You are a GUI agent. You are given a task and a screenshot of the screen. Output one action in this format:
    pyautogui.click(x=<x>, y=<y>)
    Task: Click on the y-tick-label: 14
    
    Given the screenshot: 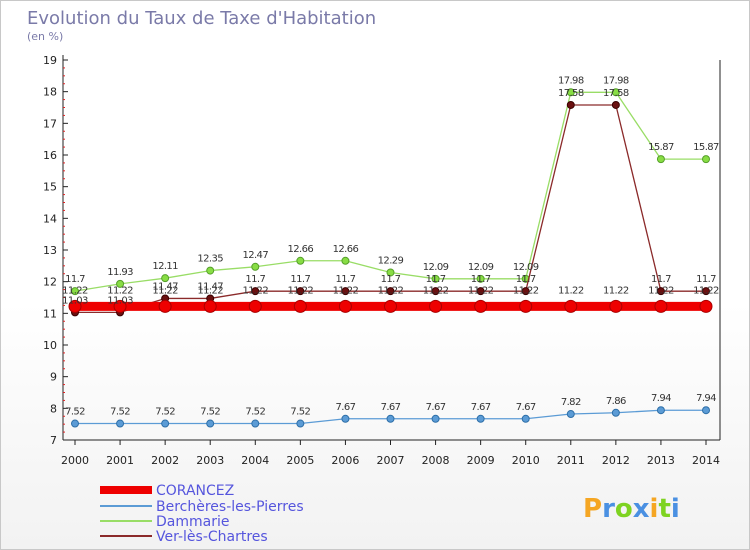 What is the action you would take?
    pyautogui.click(x=50, y=218)
    